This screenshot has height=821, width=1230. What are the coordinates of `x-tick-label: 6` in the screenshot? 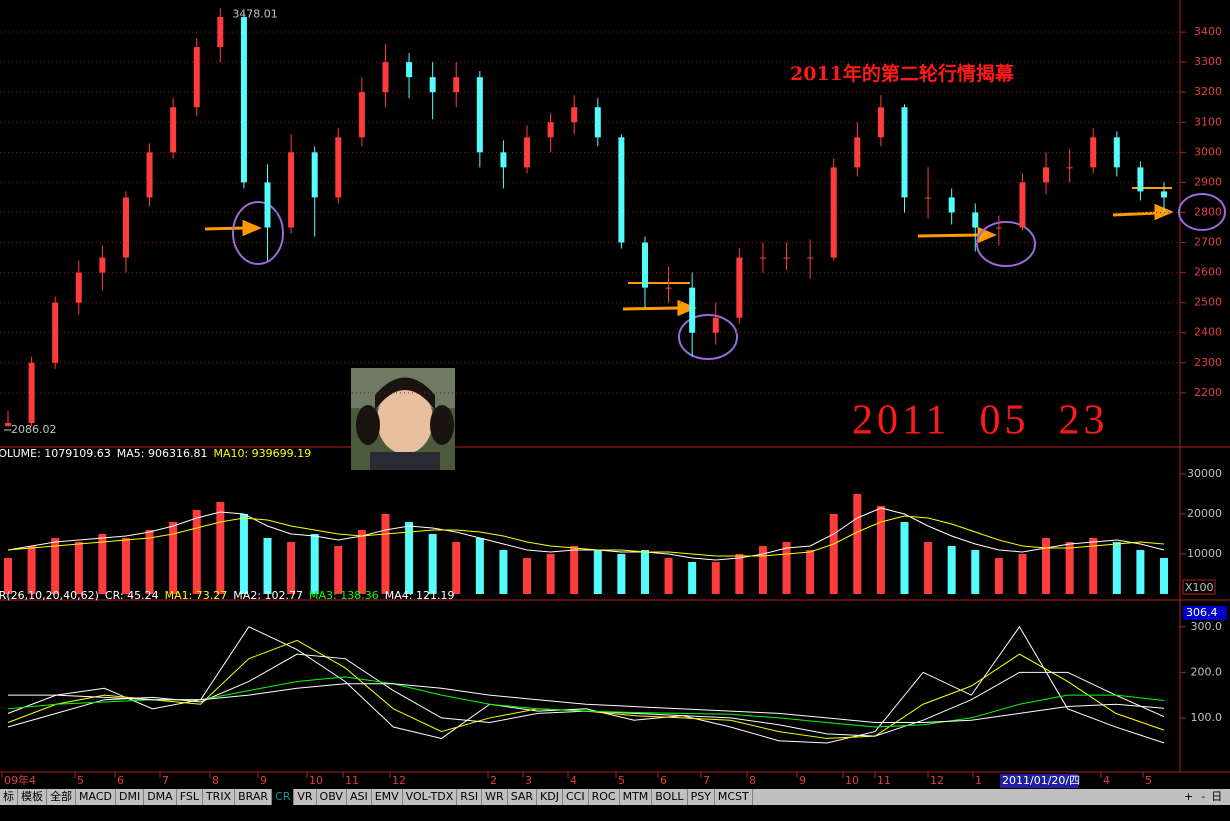 It's located at (663, 780).